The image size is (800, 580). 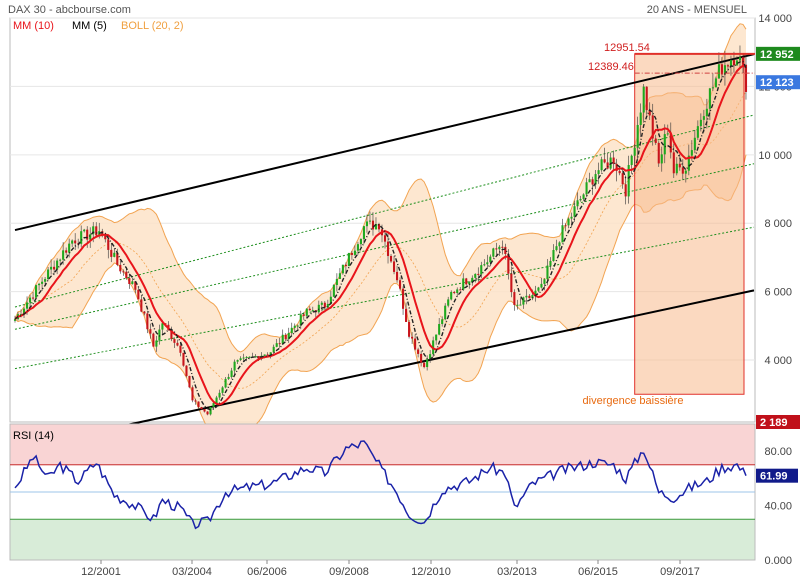 What do you see at coordinates (152, 26) in the screenshot?
I see `legend-boll: BOLL (20, 2)` at bounding box center [152, 26].